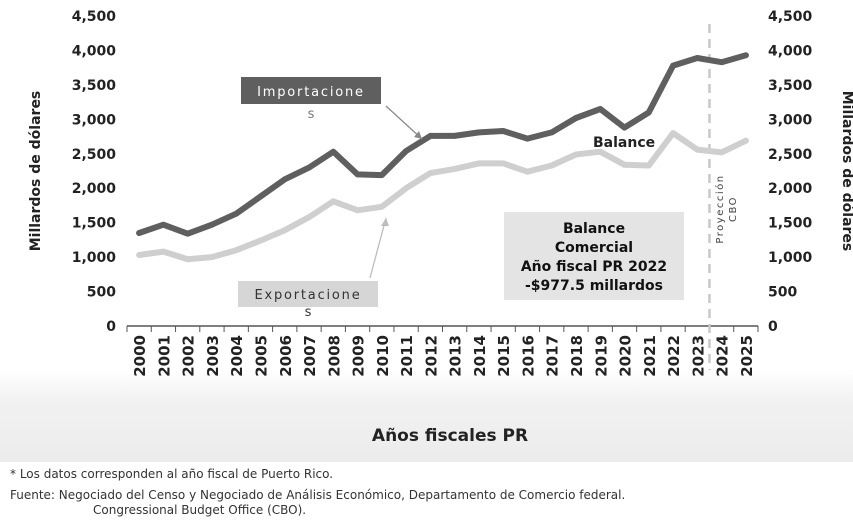  Describe the element at coordinates (213, 356) in the screenshot. I see `x-tick-label: 2003` at that location.